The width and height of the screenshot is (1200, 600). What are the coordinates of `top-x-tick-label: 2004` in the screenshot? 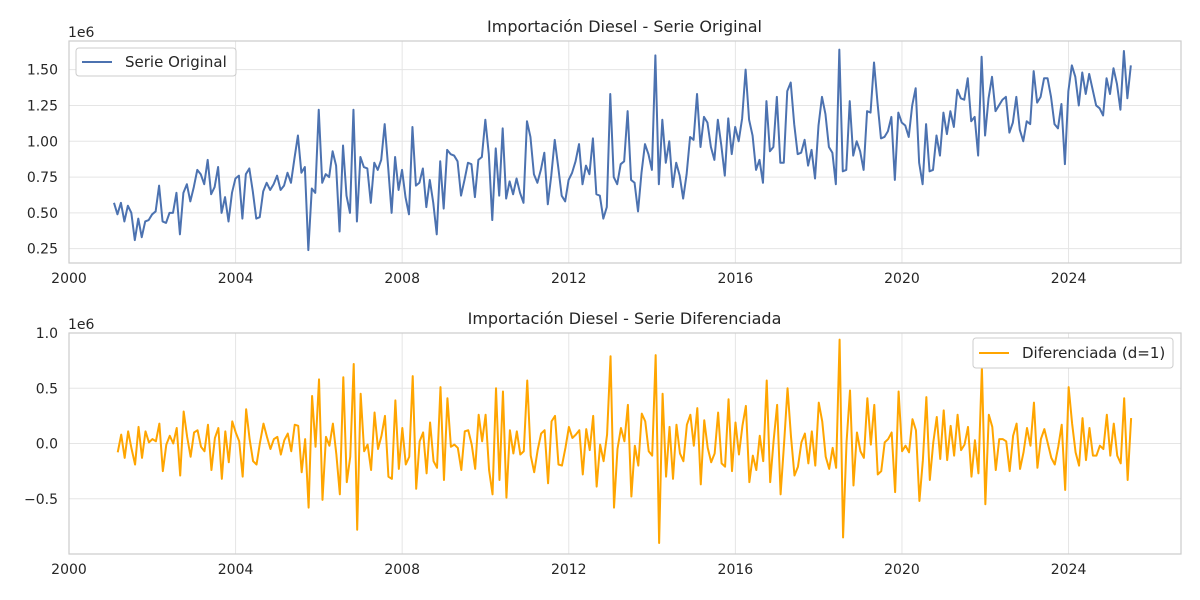 It's located at (236, 279).